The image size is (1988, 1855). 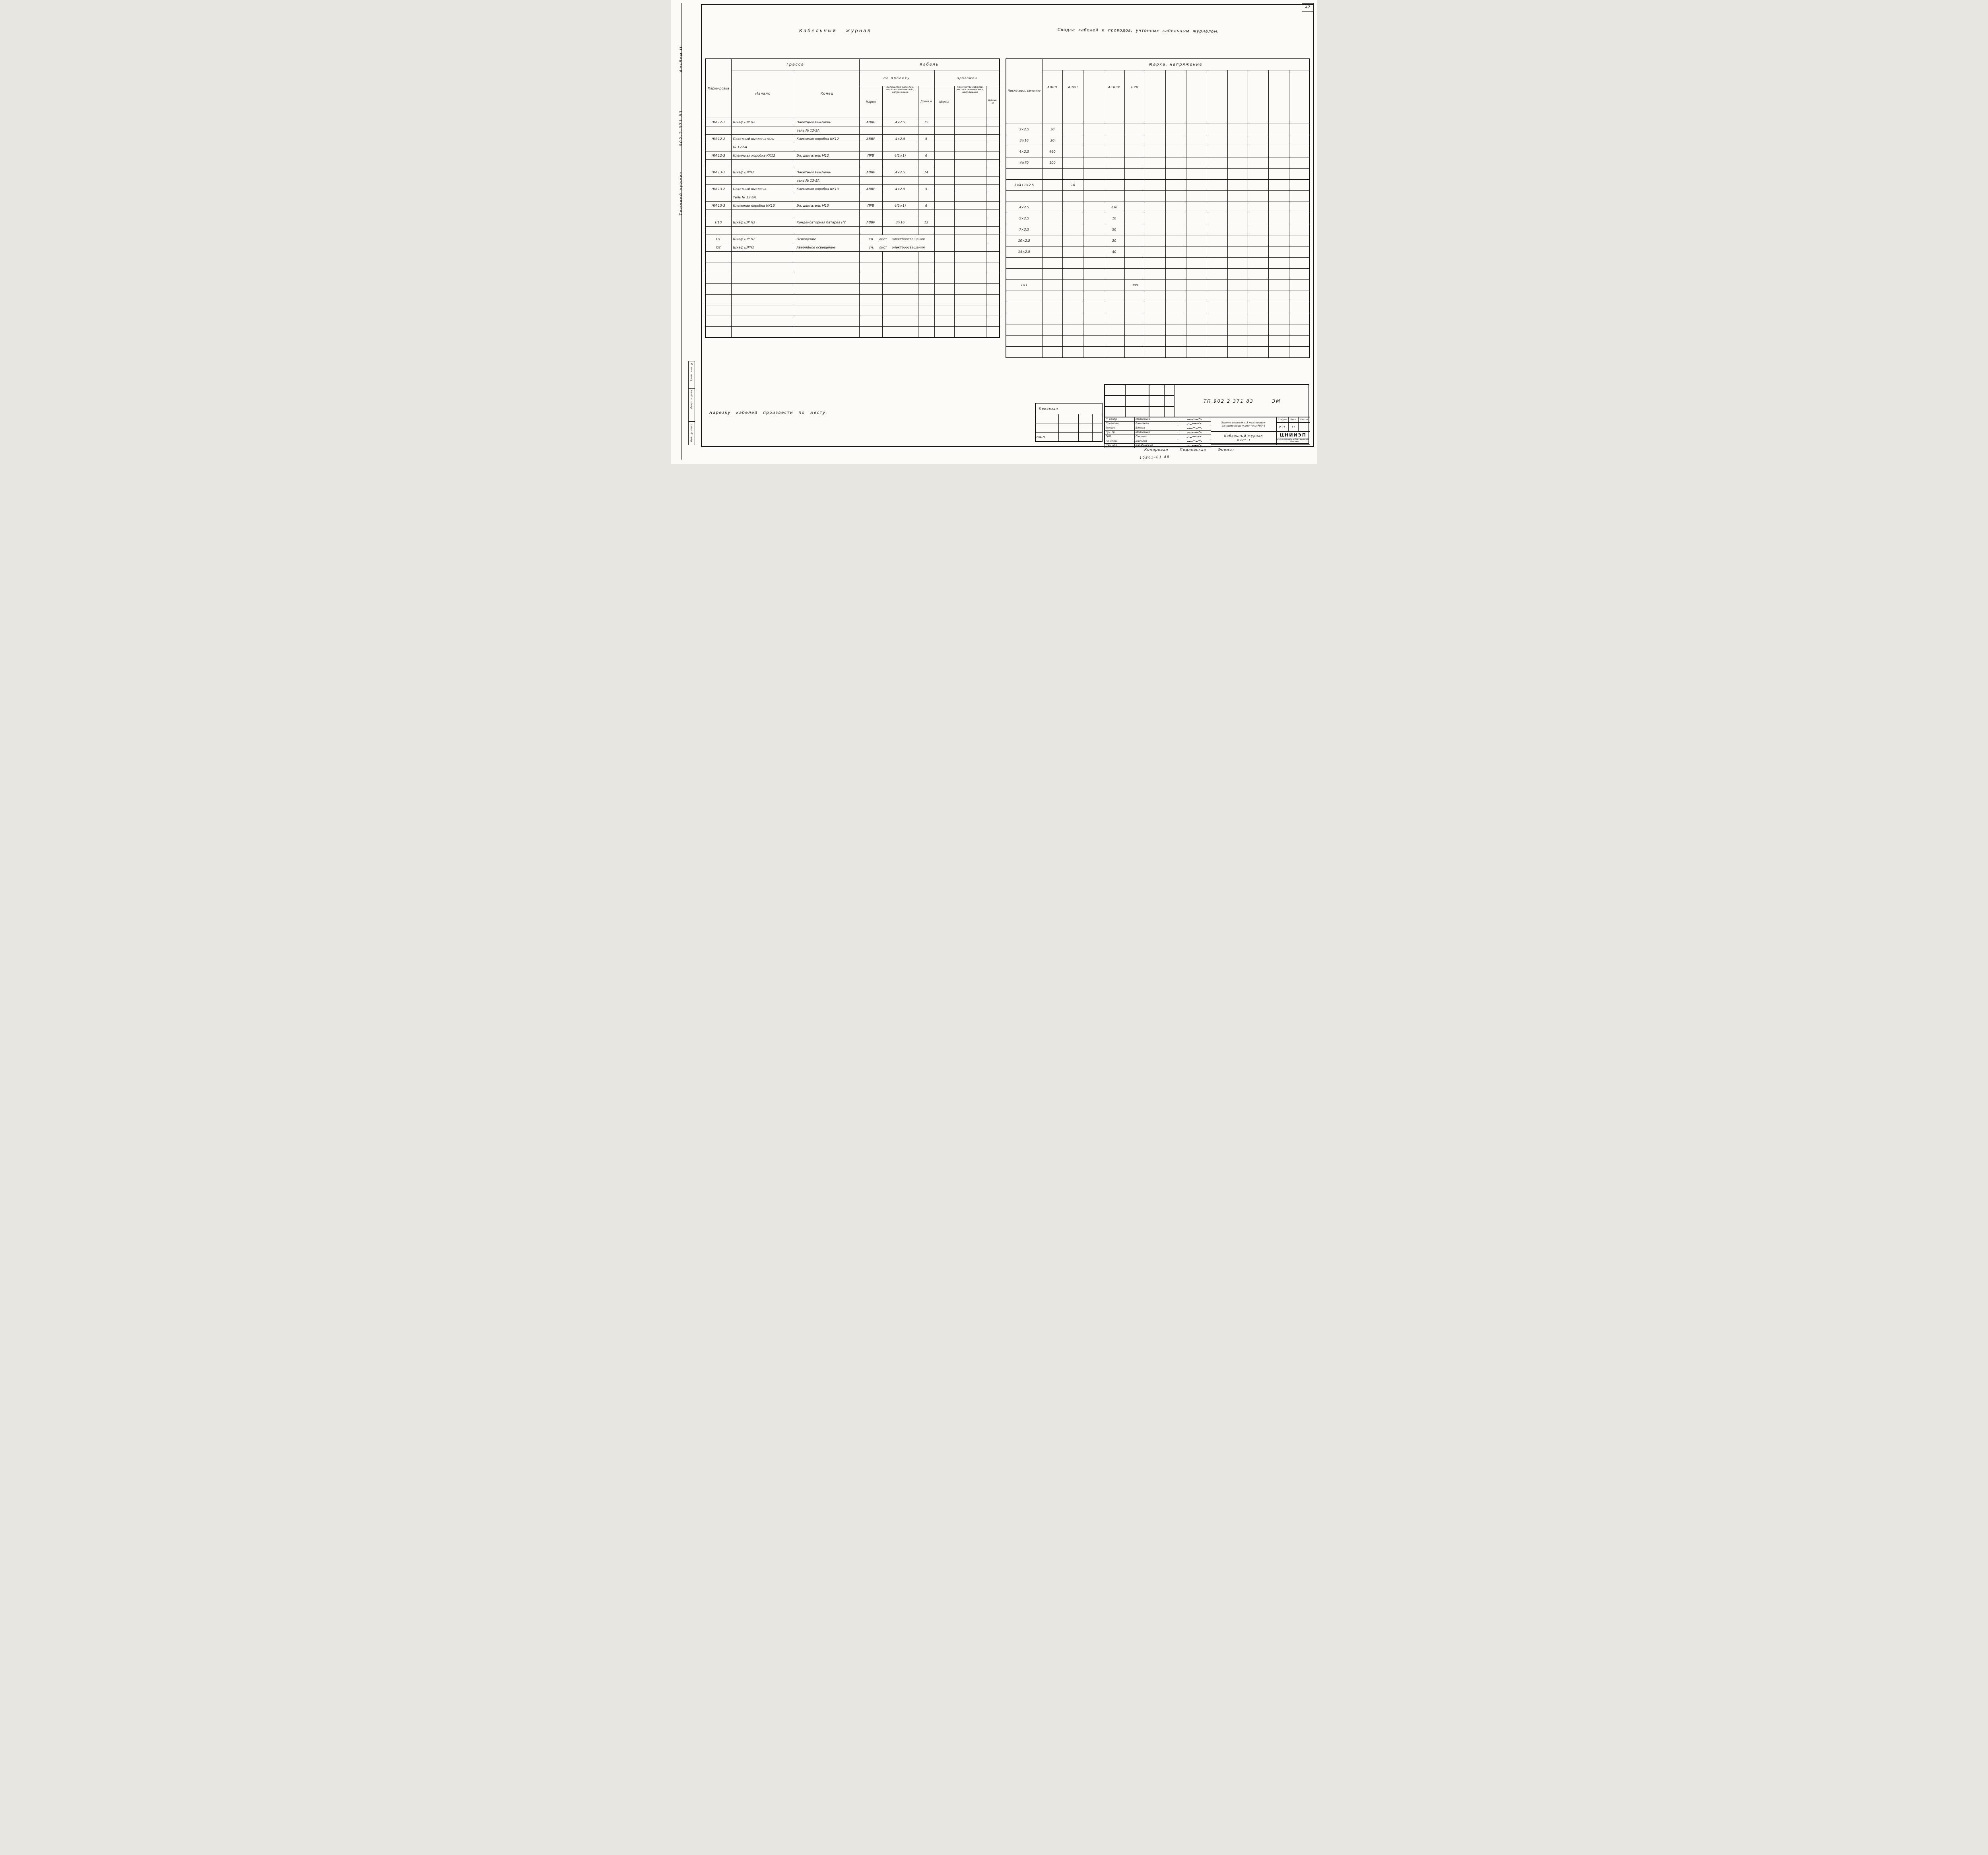 I want to click on signer-name: Бакшеева, so click(x=1155, y=423).